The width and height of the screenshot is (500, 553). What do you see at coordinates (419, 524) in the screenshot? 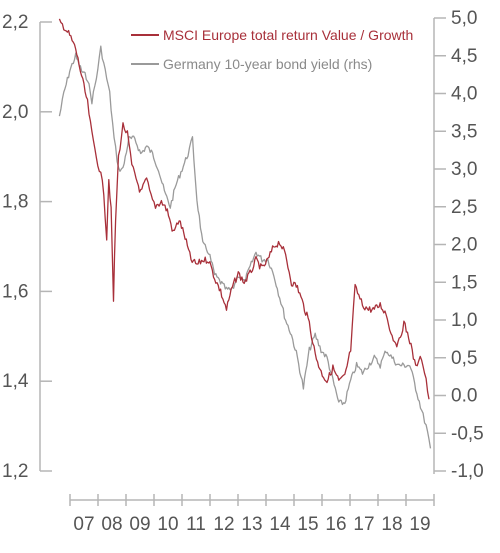
I see `x-tick-label: 19` at bounding box center [419, 524].